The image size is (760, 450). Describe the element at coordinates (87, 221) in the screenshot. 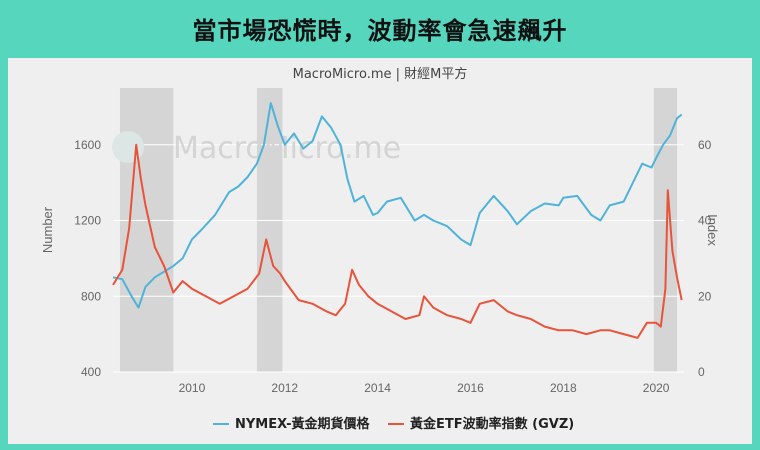

I see `y-left-tick-label: 1200` at that location.